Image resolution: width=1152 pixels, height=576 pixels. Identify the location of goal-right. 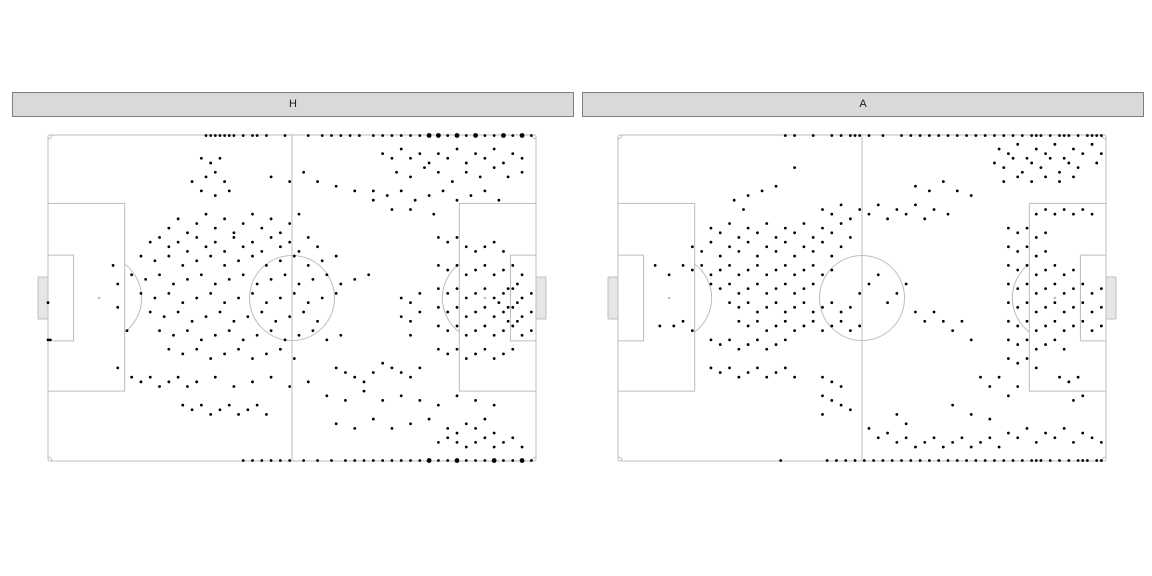
(541, 298).